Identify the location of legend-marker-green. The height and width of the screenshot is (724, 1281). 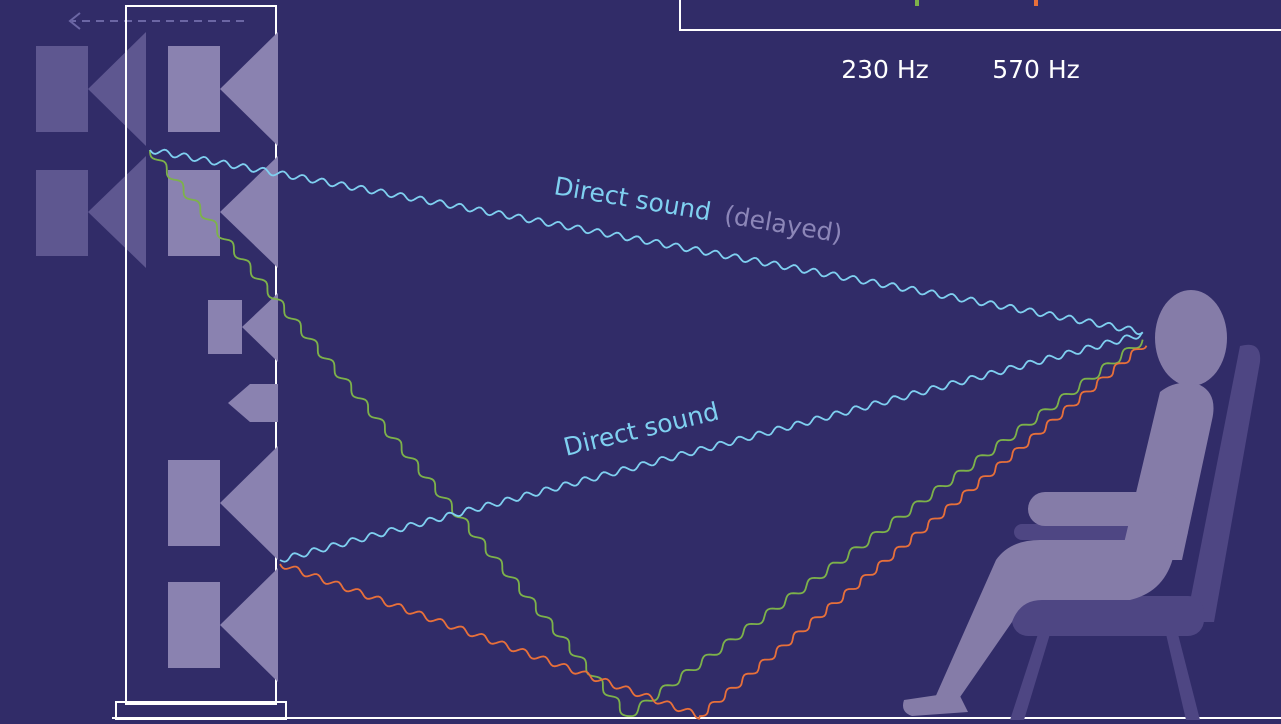
(917, 3).